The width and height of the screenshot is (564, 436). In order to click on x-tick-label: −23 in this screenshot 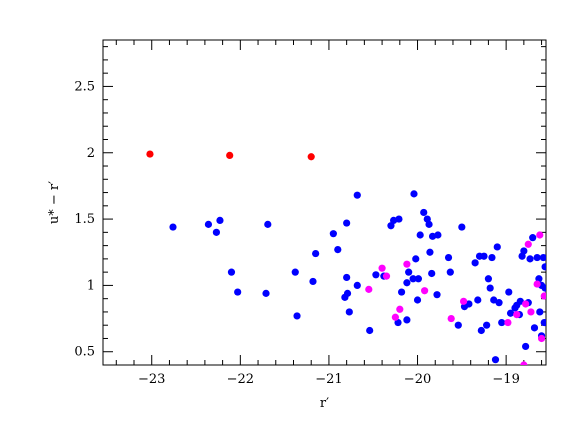, I will do `click(151, 379)`.